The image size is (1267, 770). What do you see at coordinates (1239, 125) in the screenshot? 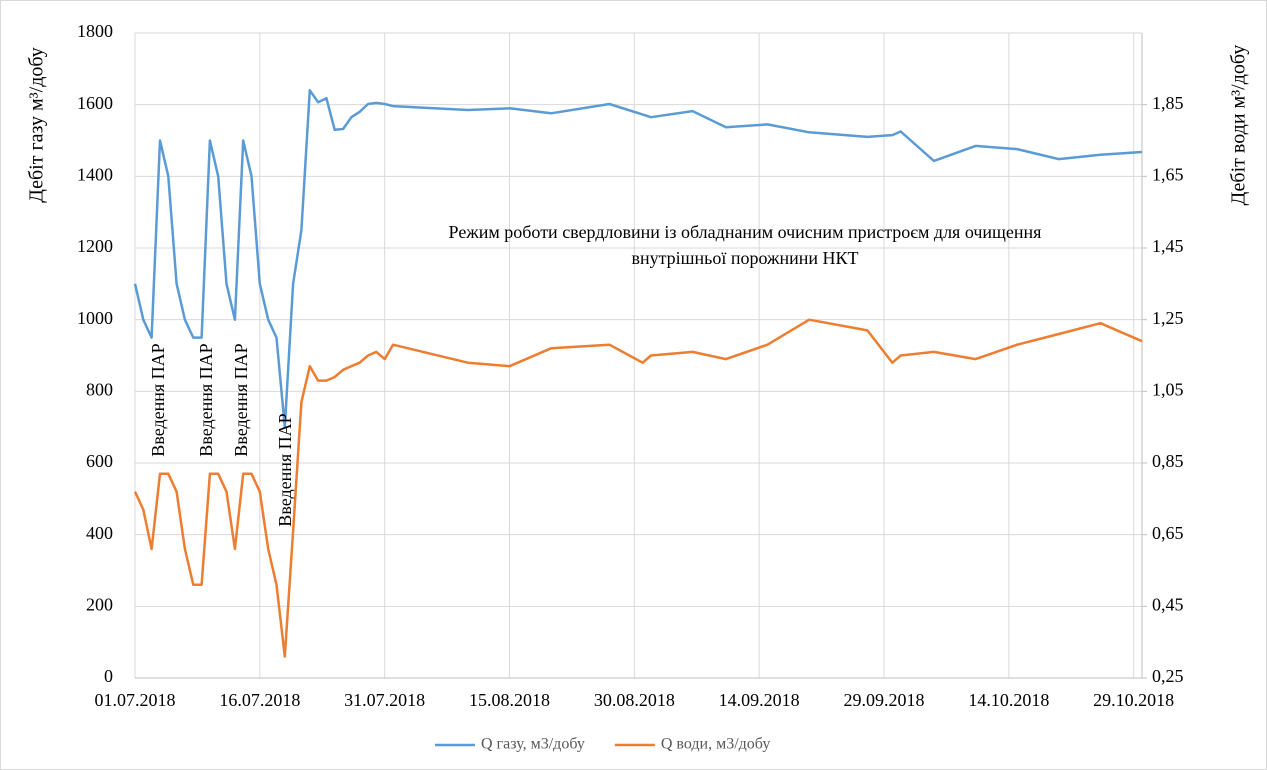
I see `y2-axis-title: Дебіт води м³/добу` at bounding box center [1239, 125].